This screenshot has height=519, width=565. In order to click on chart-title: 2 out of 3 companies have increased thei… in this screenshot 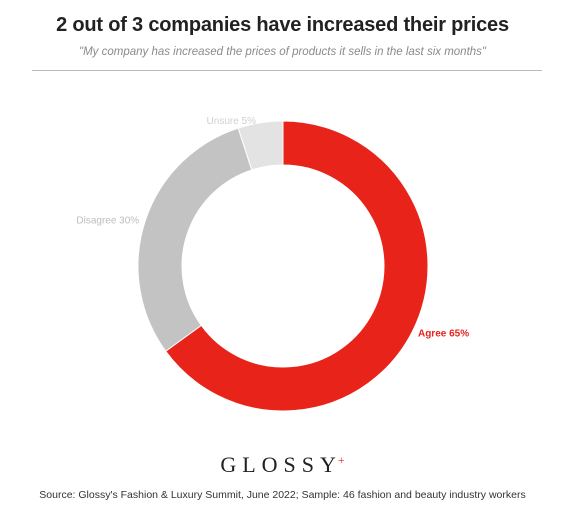, I will do `click(282, 25)`.